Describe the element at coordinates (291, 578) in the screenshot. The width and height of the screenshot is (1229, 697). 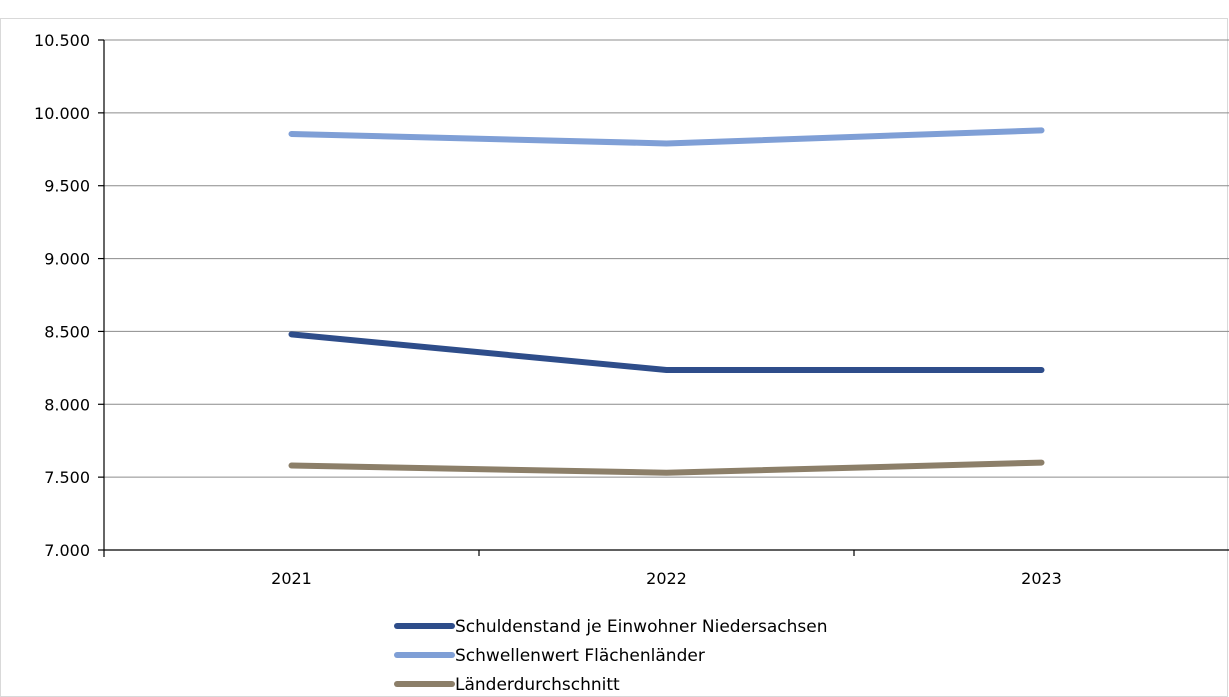
I see `x-tick-label-0: 2021` at that location.